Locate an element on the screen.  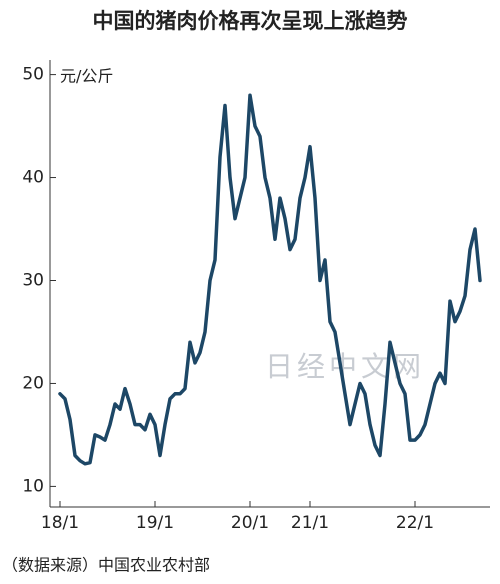
y-tick-label: 50 is located at coordinates (33, 75).